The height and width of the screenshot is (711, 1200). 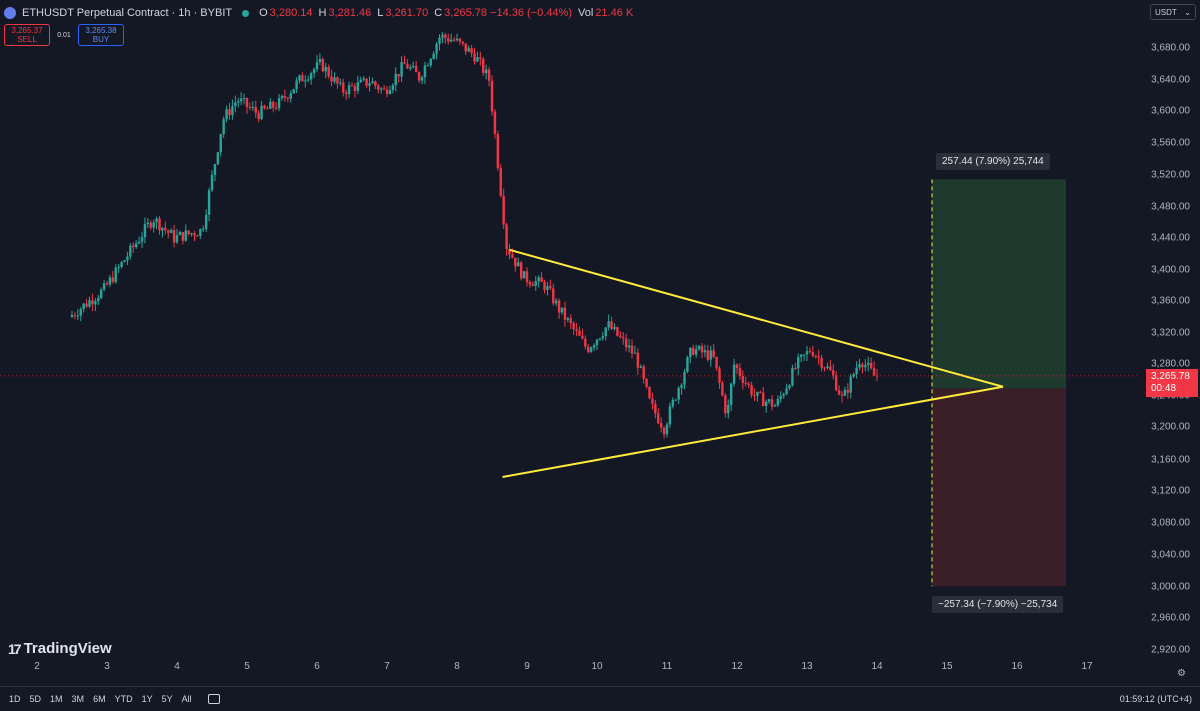 What do you see at coordinates (1170, 175) in the screenshot?
I see `price-tick: 3,520.00` at bounding box center [1170, 175].